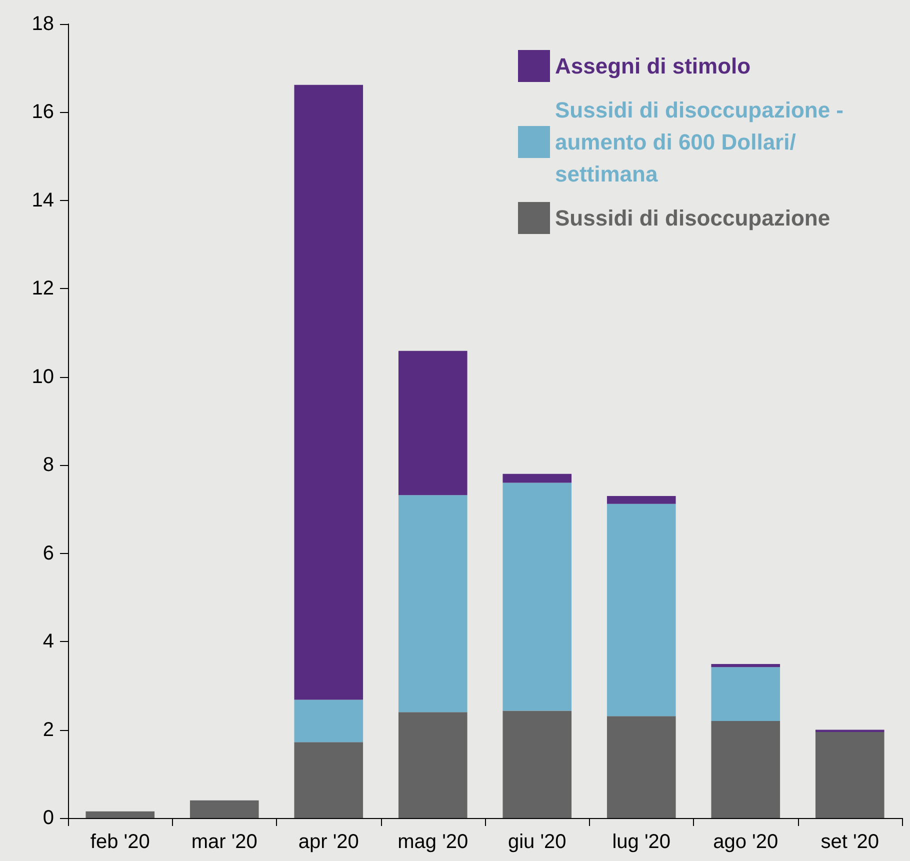 The image size is (910, 861). I want to click on y-tick-label: 8, so click(48, 465).